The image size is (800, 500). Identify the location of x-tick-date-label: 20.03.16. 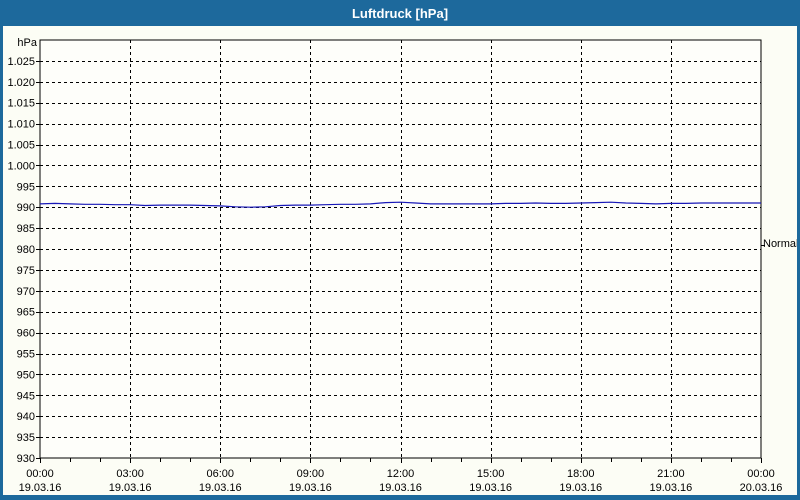
(761, 488).